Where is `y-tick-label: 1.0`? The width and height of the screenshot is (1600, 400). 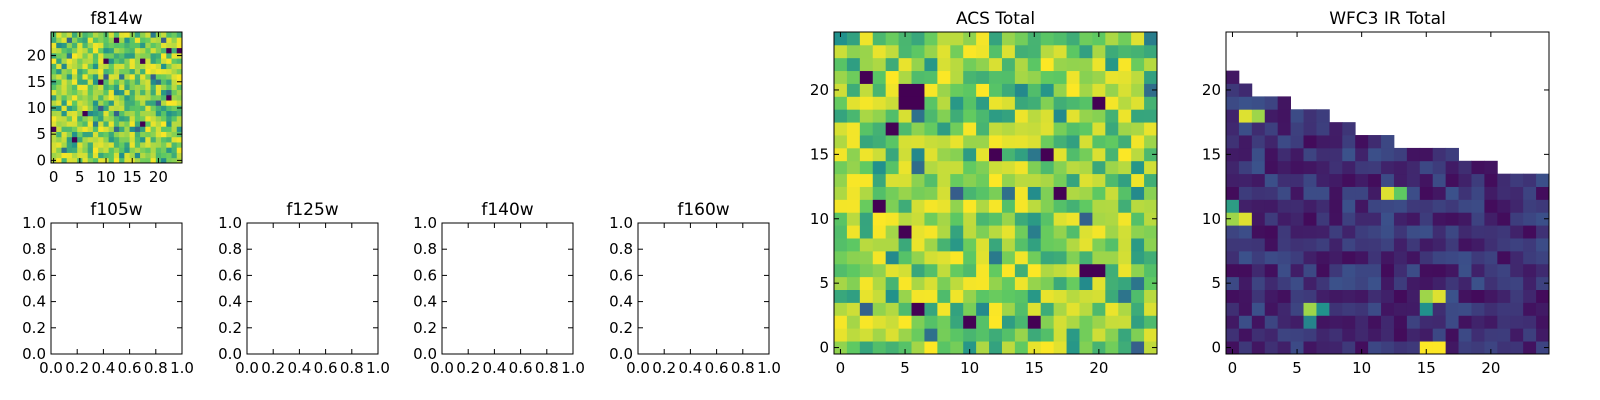 y-tick-label: 1.0 is located at coordinates (230, 223).